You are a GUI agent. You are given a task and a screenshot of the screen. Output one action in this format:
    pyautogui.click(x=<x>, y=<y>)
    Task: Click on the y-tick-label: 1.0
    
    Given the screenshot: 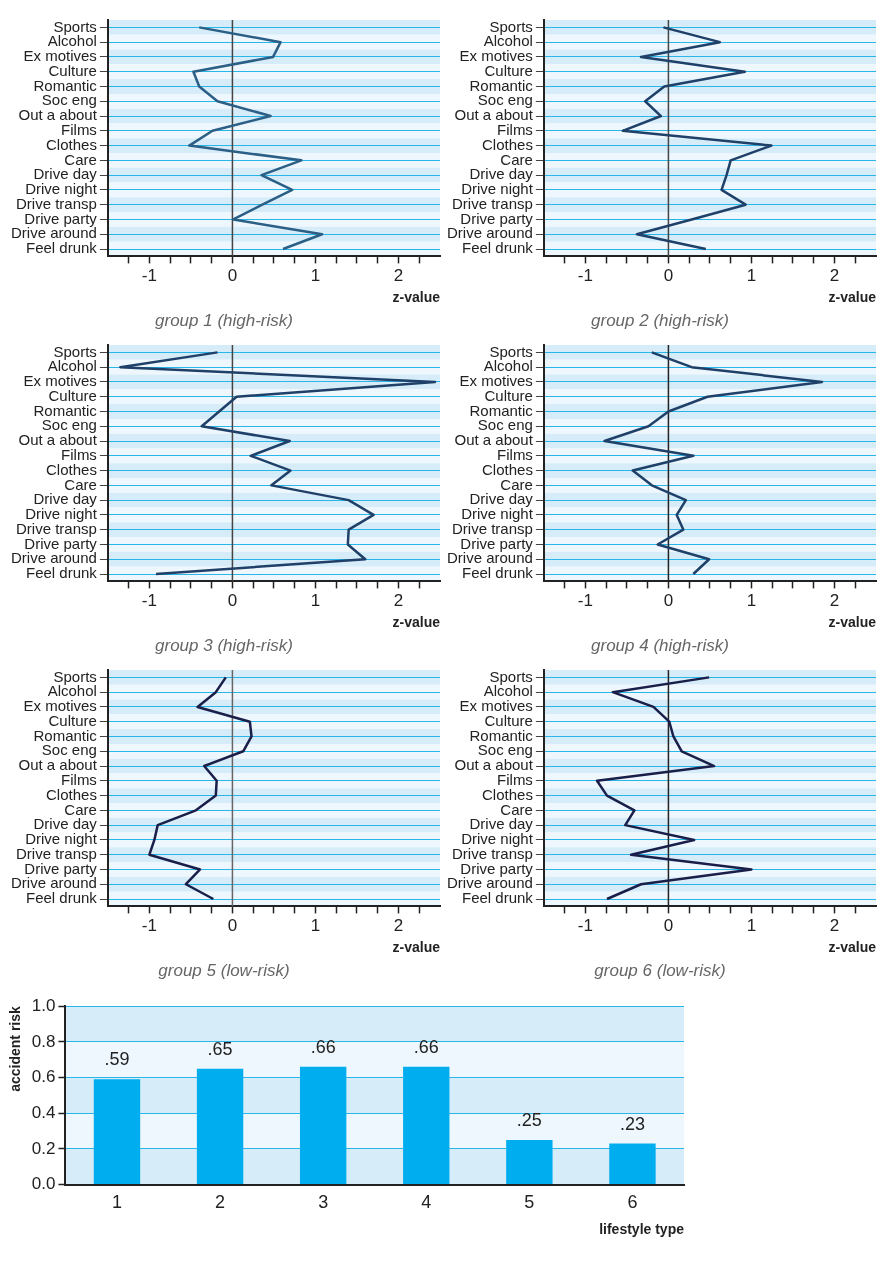 What is the action you would take?
    pyautogui.click(x=43, y=1005)
    